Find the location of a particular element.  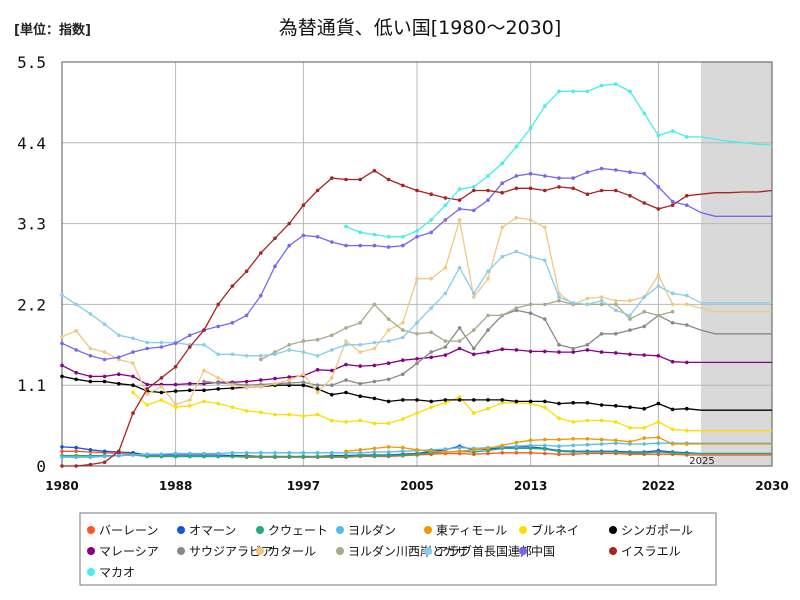

series-line is located at coordinates (487, 347).